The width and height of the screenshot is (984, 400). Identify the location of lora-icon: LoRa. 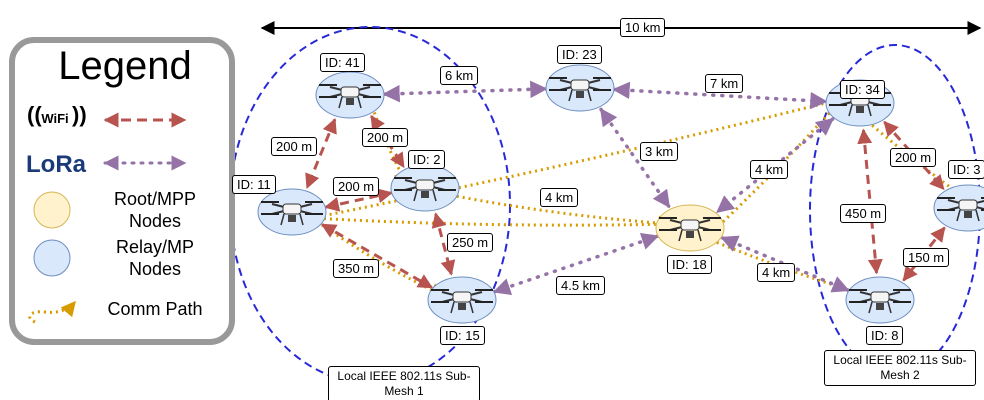
(56, 164).